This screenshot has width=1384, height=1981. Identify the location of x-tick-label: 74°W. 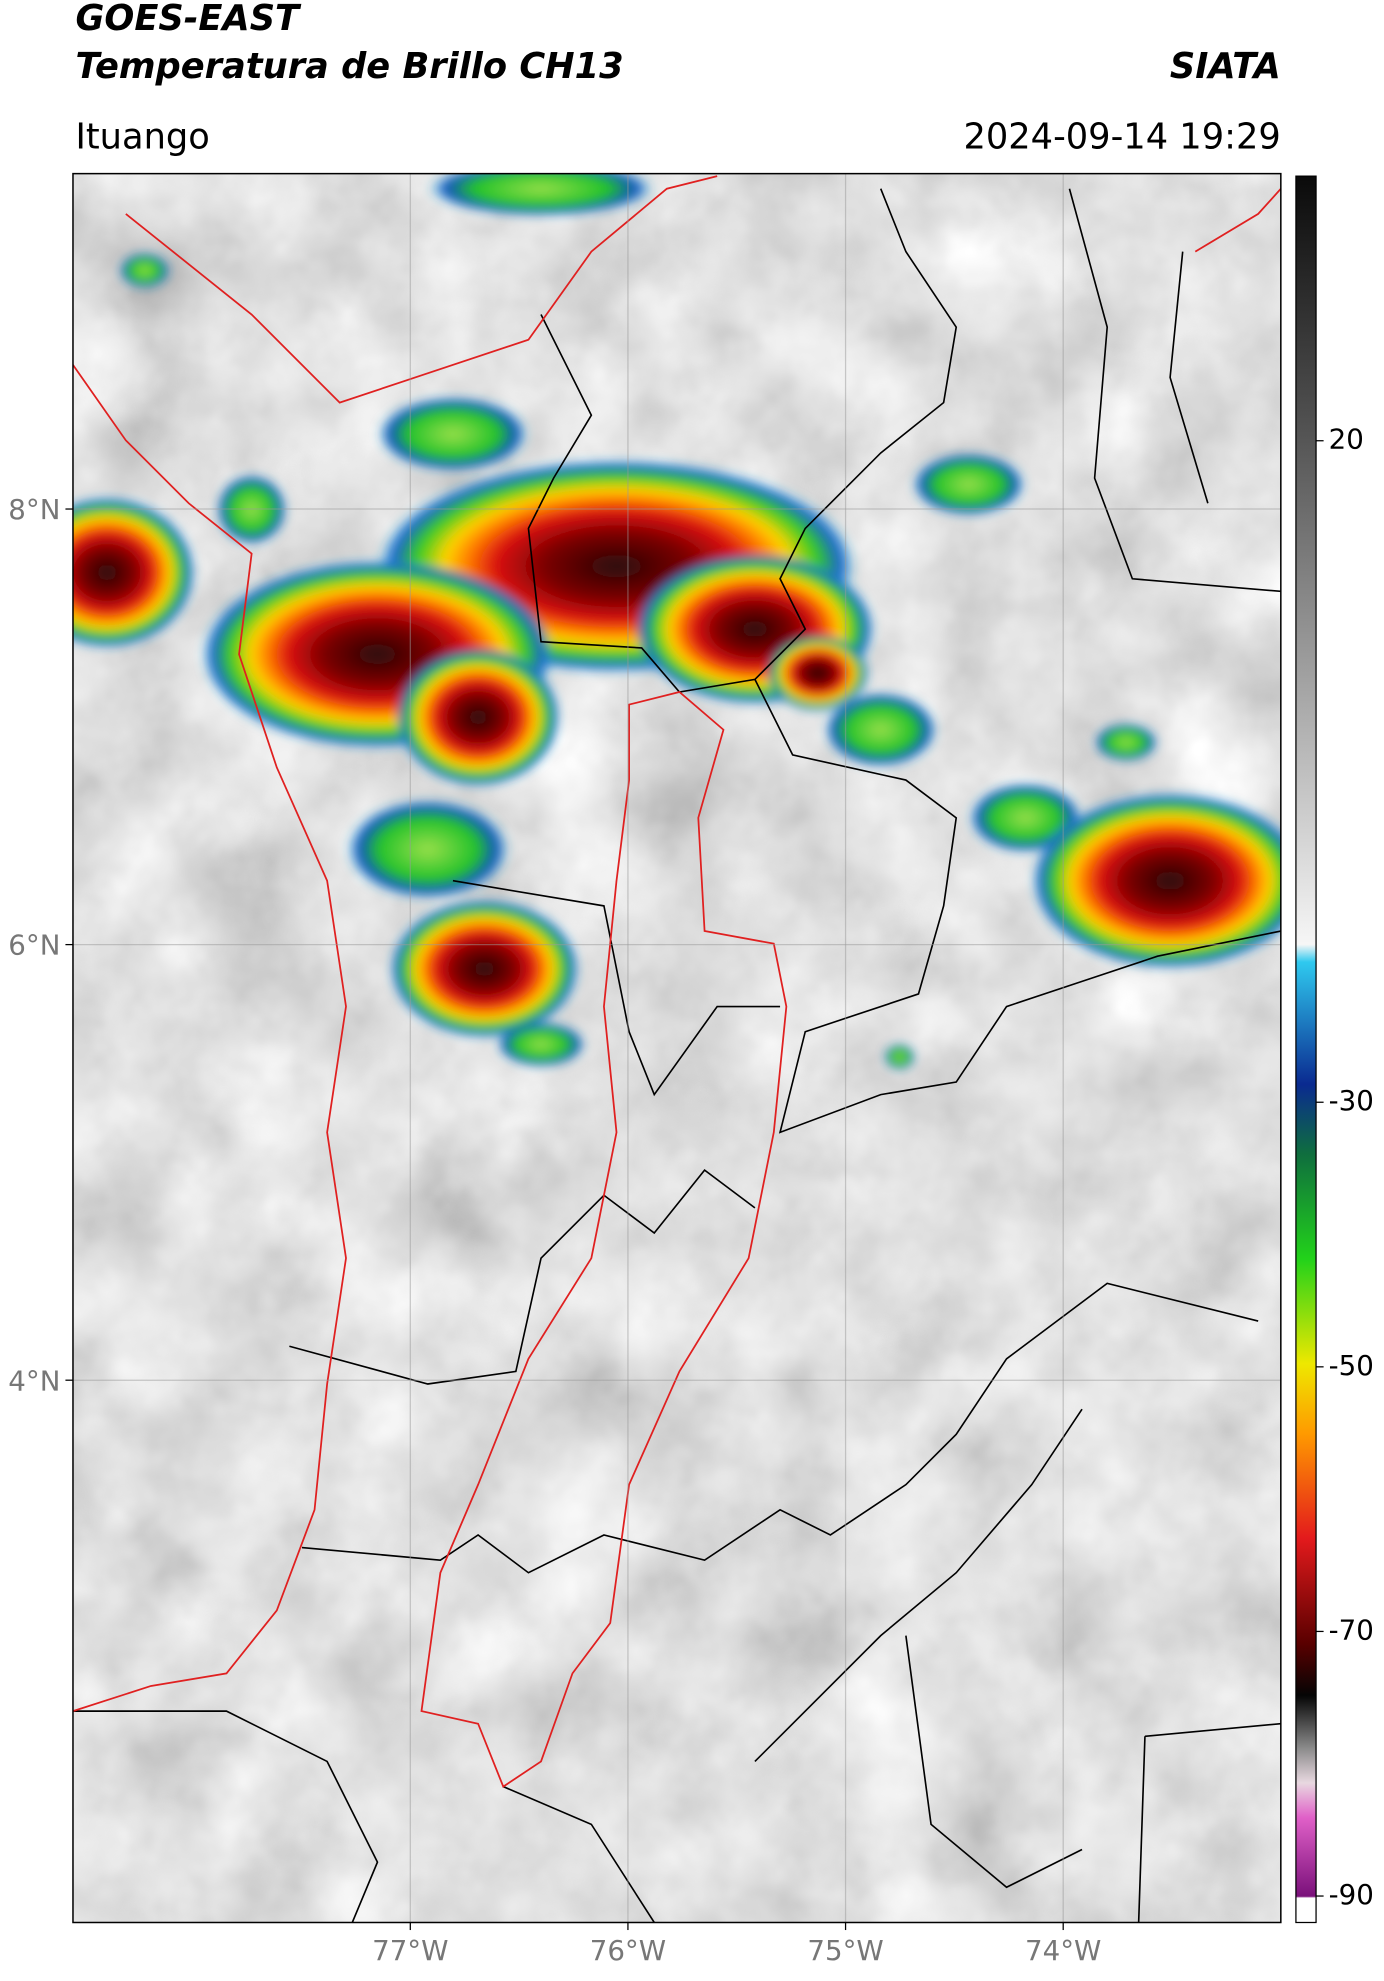
(1063, 1950).